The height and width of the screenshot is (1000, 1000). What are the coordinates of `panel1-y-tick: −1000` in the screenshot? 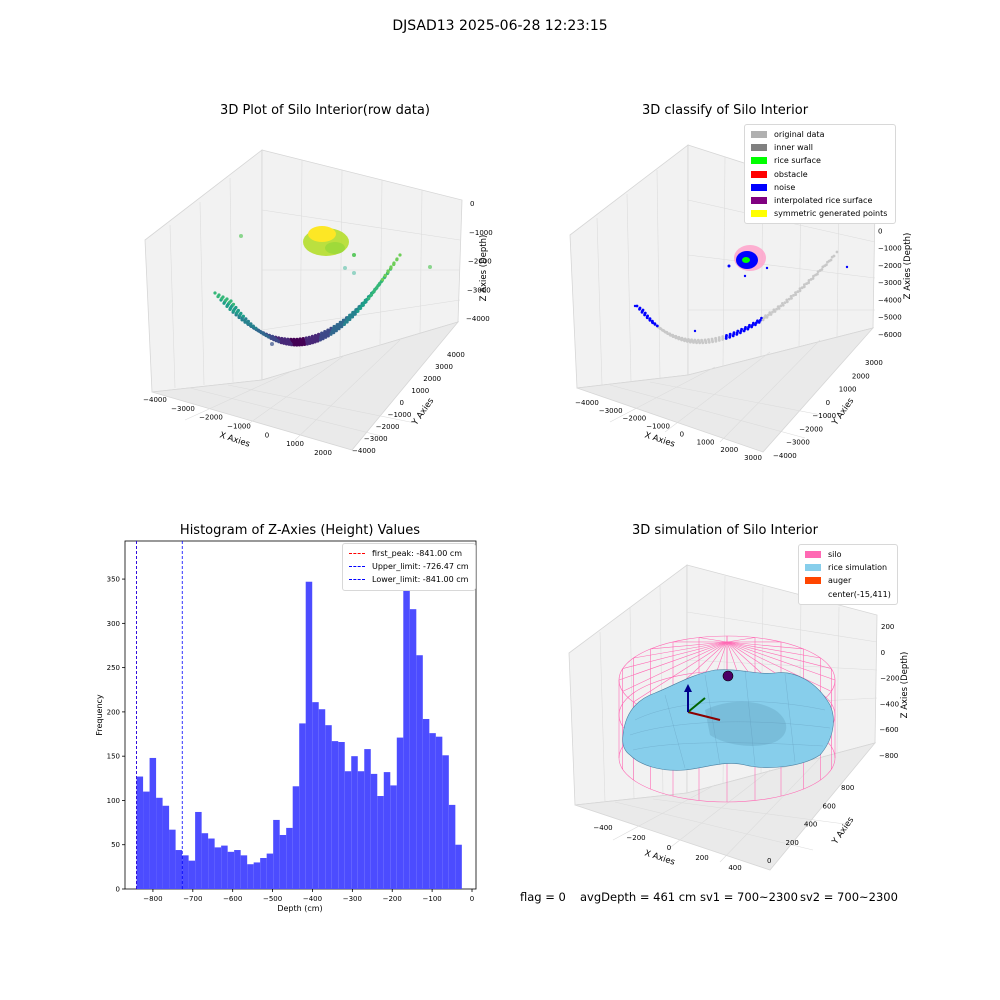 It's located at (400, 415).